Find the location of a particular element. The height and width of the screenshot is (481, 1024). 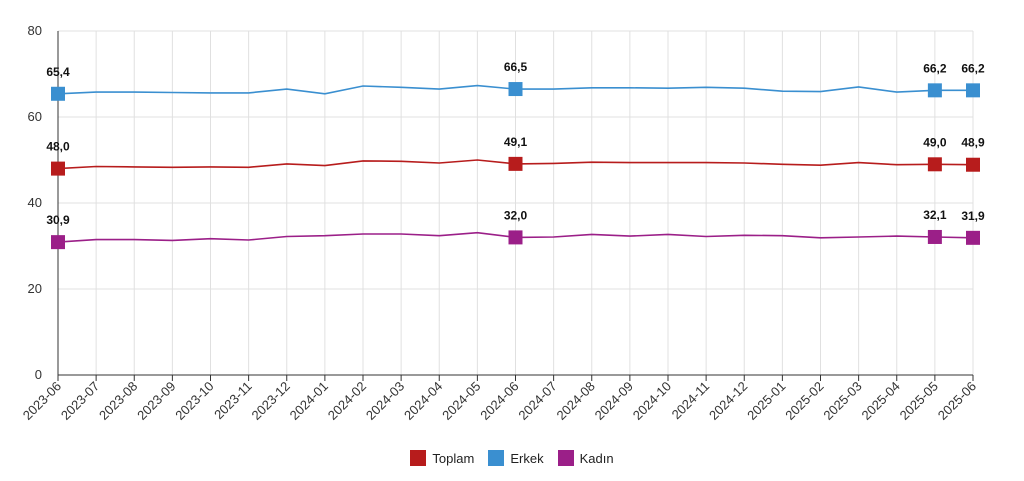

legend-item-erkek: Erkek is located at coordinates (516, 458).